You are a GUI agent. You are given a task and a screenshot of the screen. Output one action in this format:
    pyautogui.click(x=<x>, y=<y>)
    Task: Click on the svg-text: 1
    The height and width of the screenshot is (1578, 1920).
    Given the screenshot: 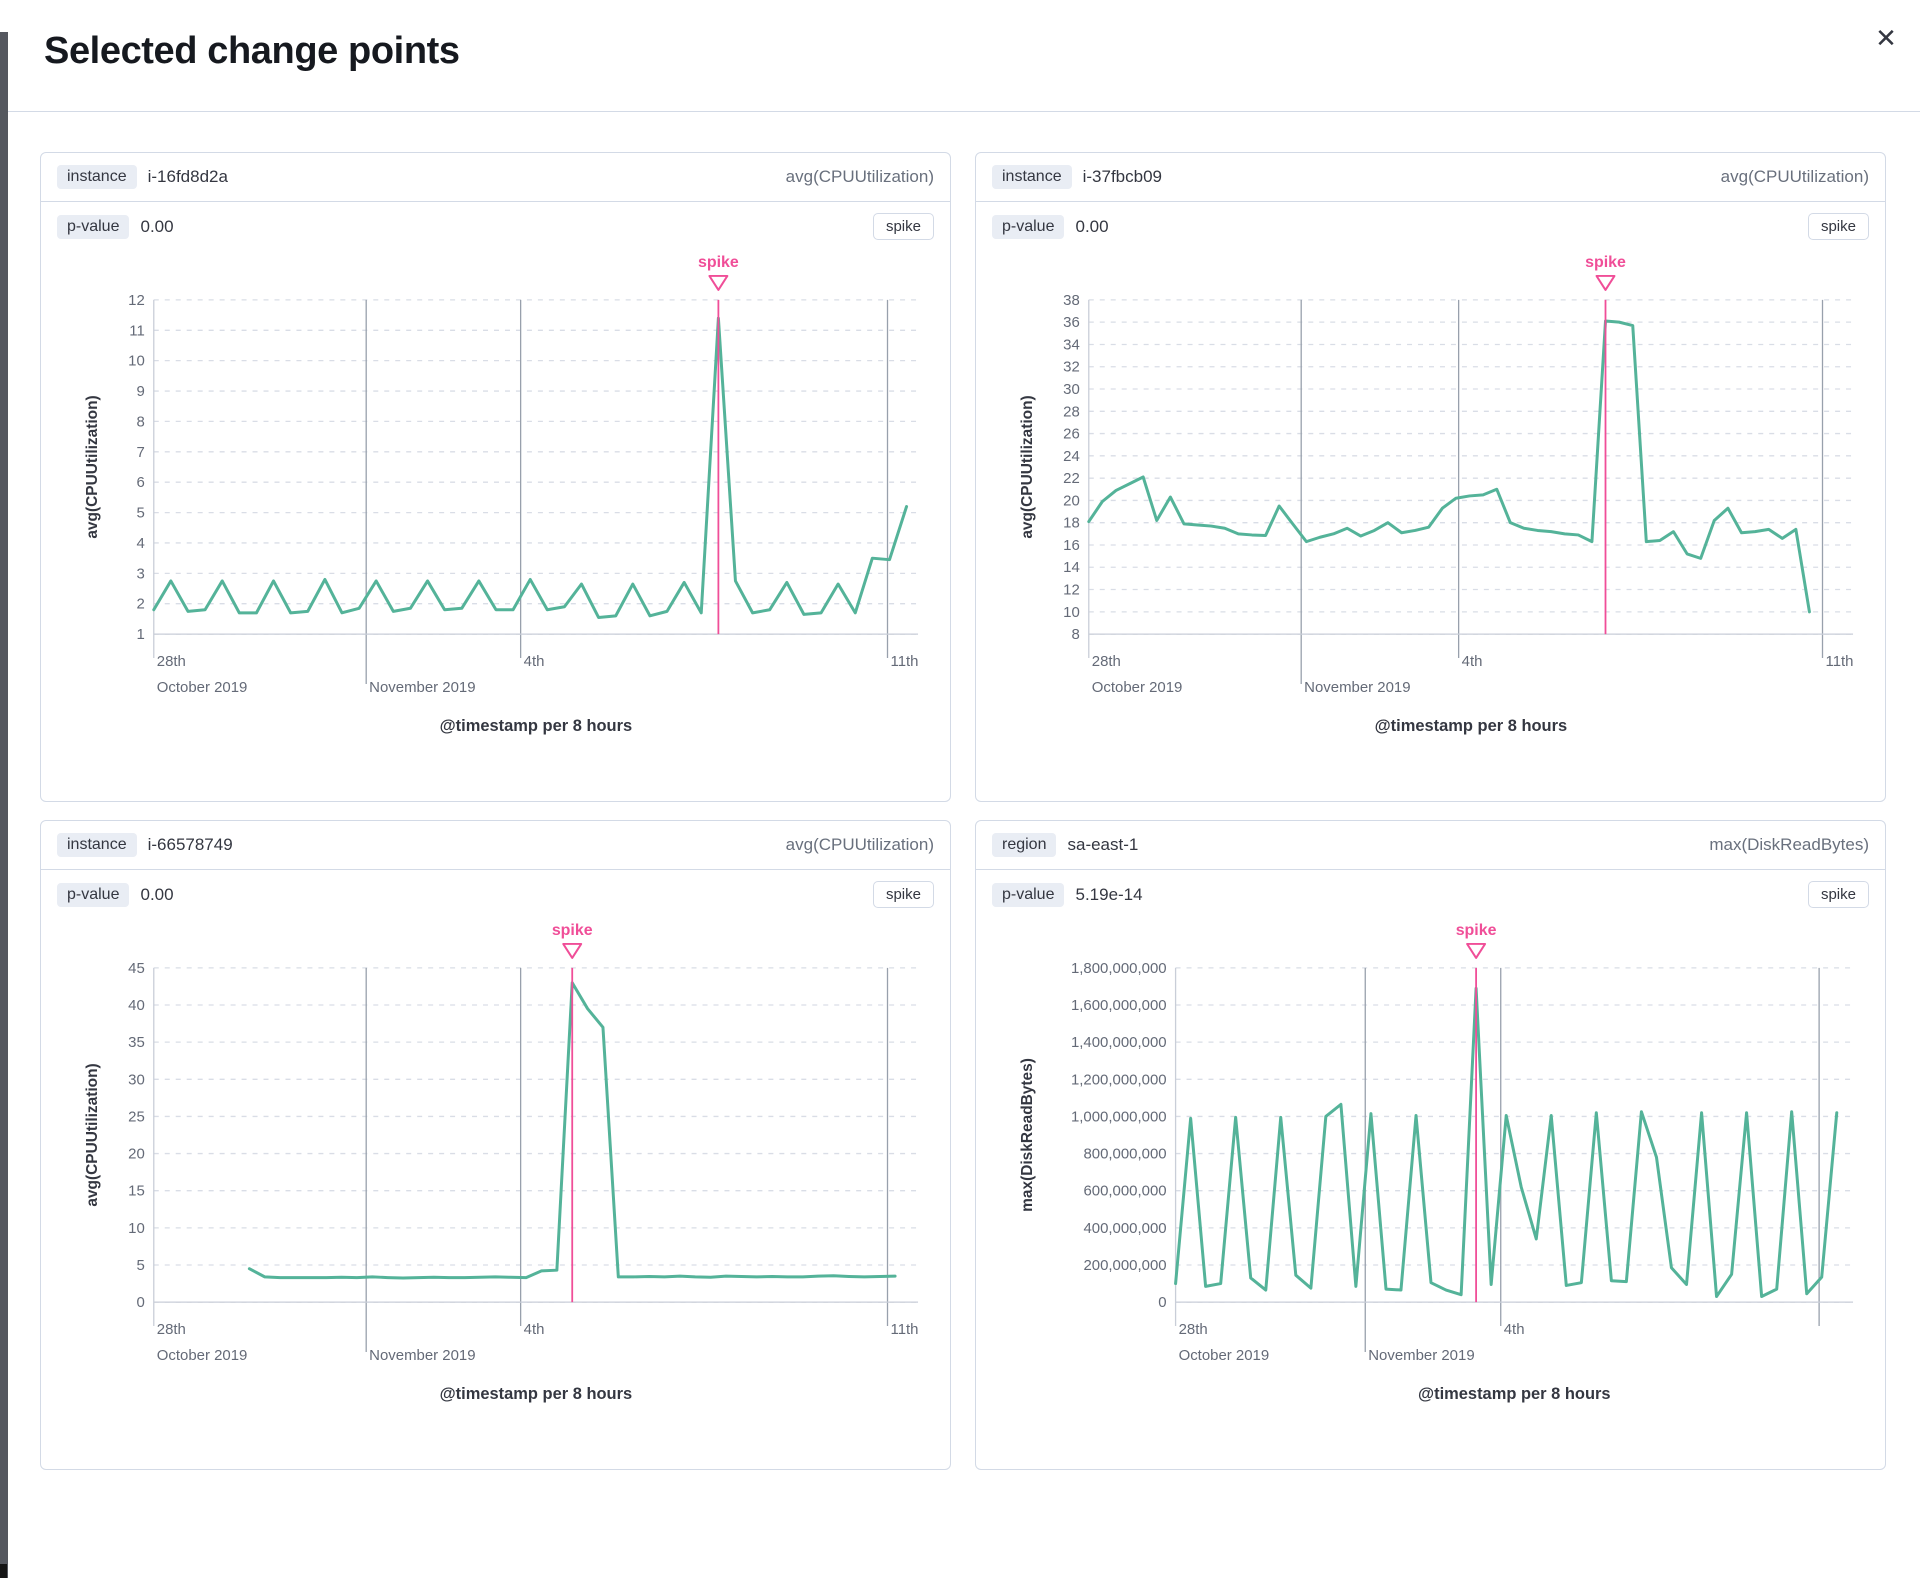 What is the action you would take?
    pyautogui.click(x=140, y=634)
    